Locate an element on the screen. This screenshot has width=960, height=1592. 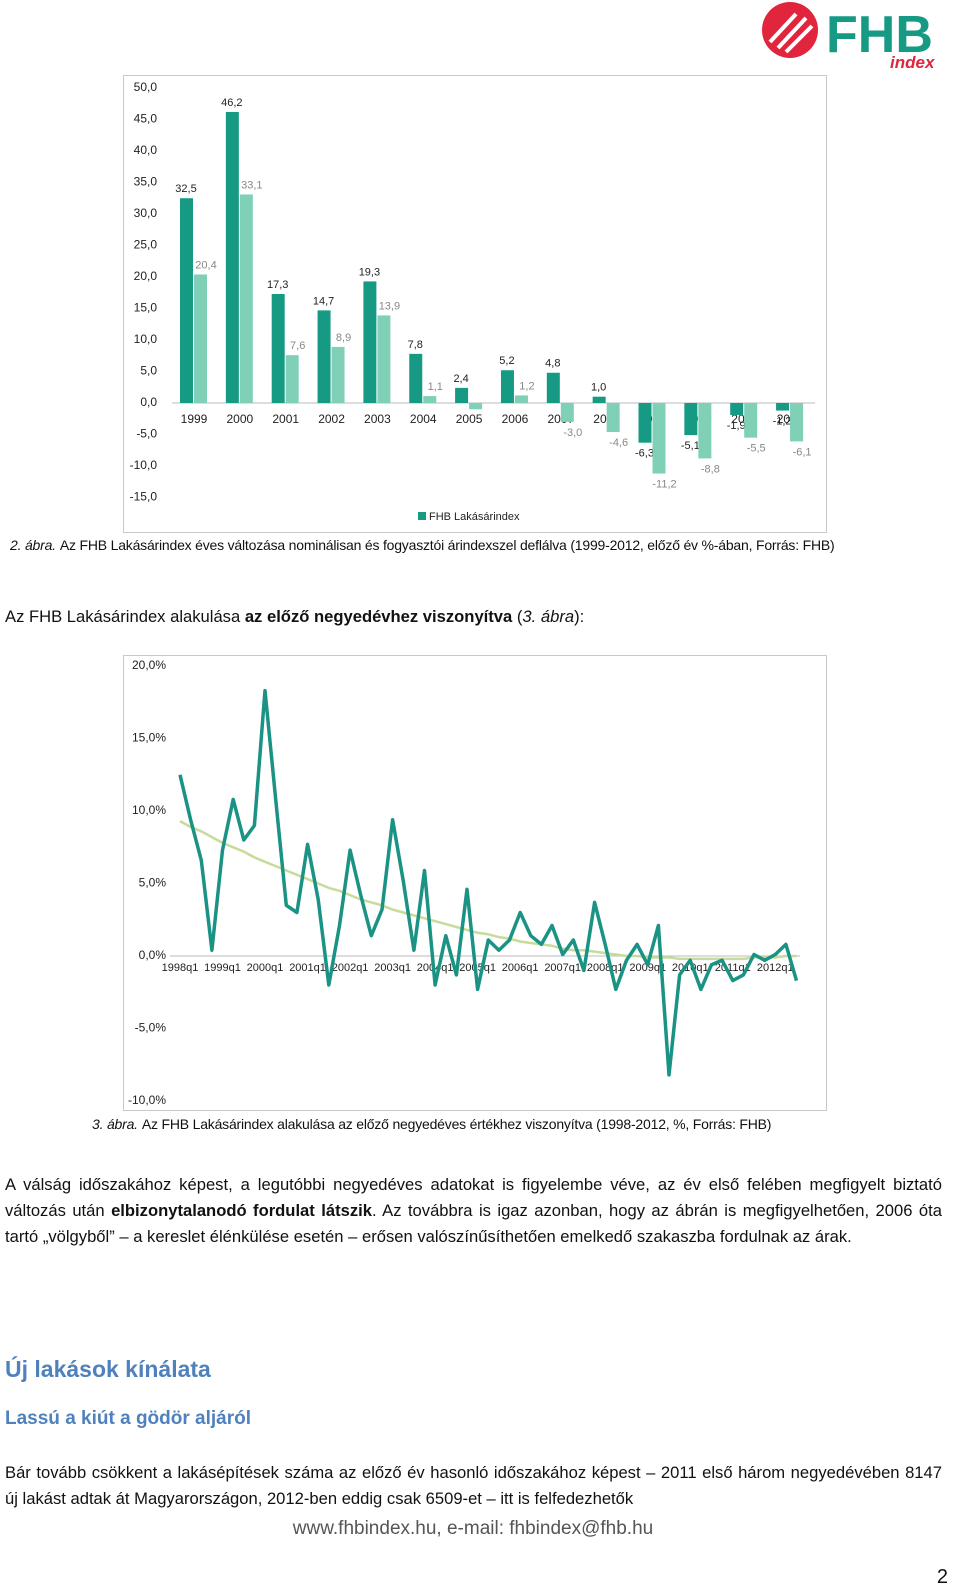
value-label: 5,2 is located at coordinates (506, 361).